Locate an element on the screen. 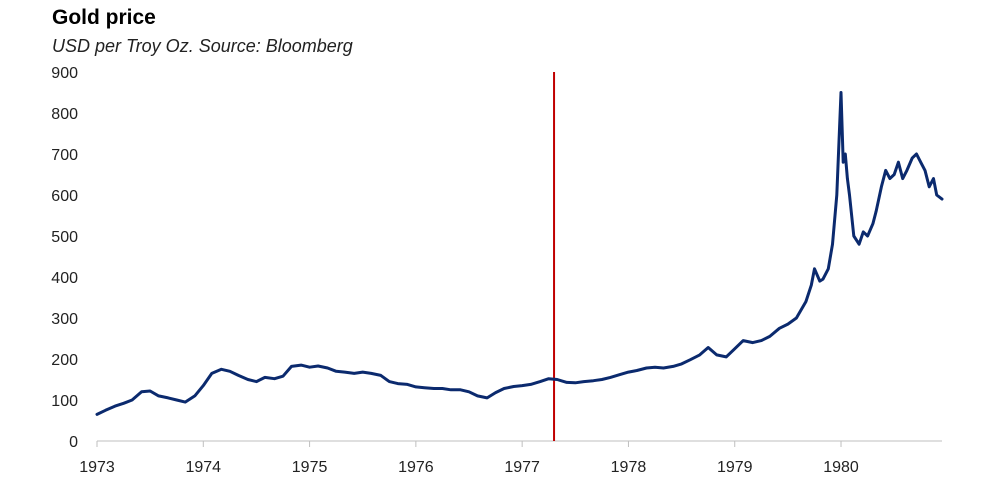 The image size is (1000, 503). x-tick-label: 1978 is located at coordinates (629, 467).